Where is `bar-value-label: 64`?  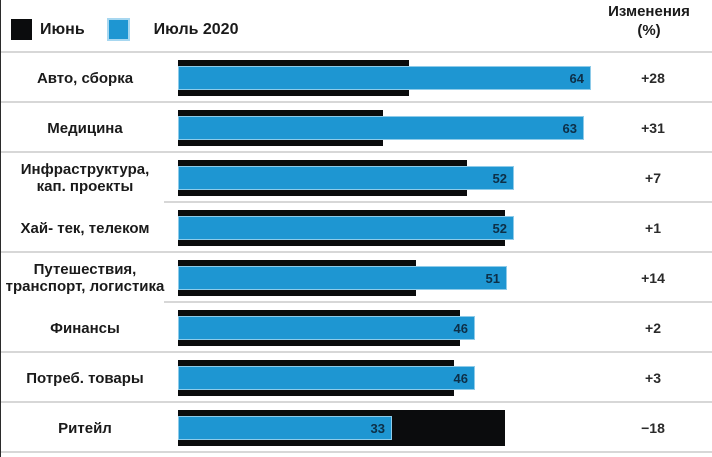
bar-value-label: 64 is located at coordinates (576, 78).